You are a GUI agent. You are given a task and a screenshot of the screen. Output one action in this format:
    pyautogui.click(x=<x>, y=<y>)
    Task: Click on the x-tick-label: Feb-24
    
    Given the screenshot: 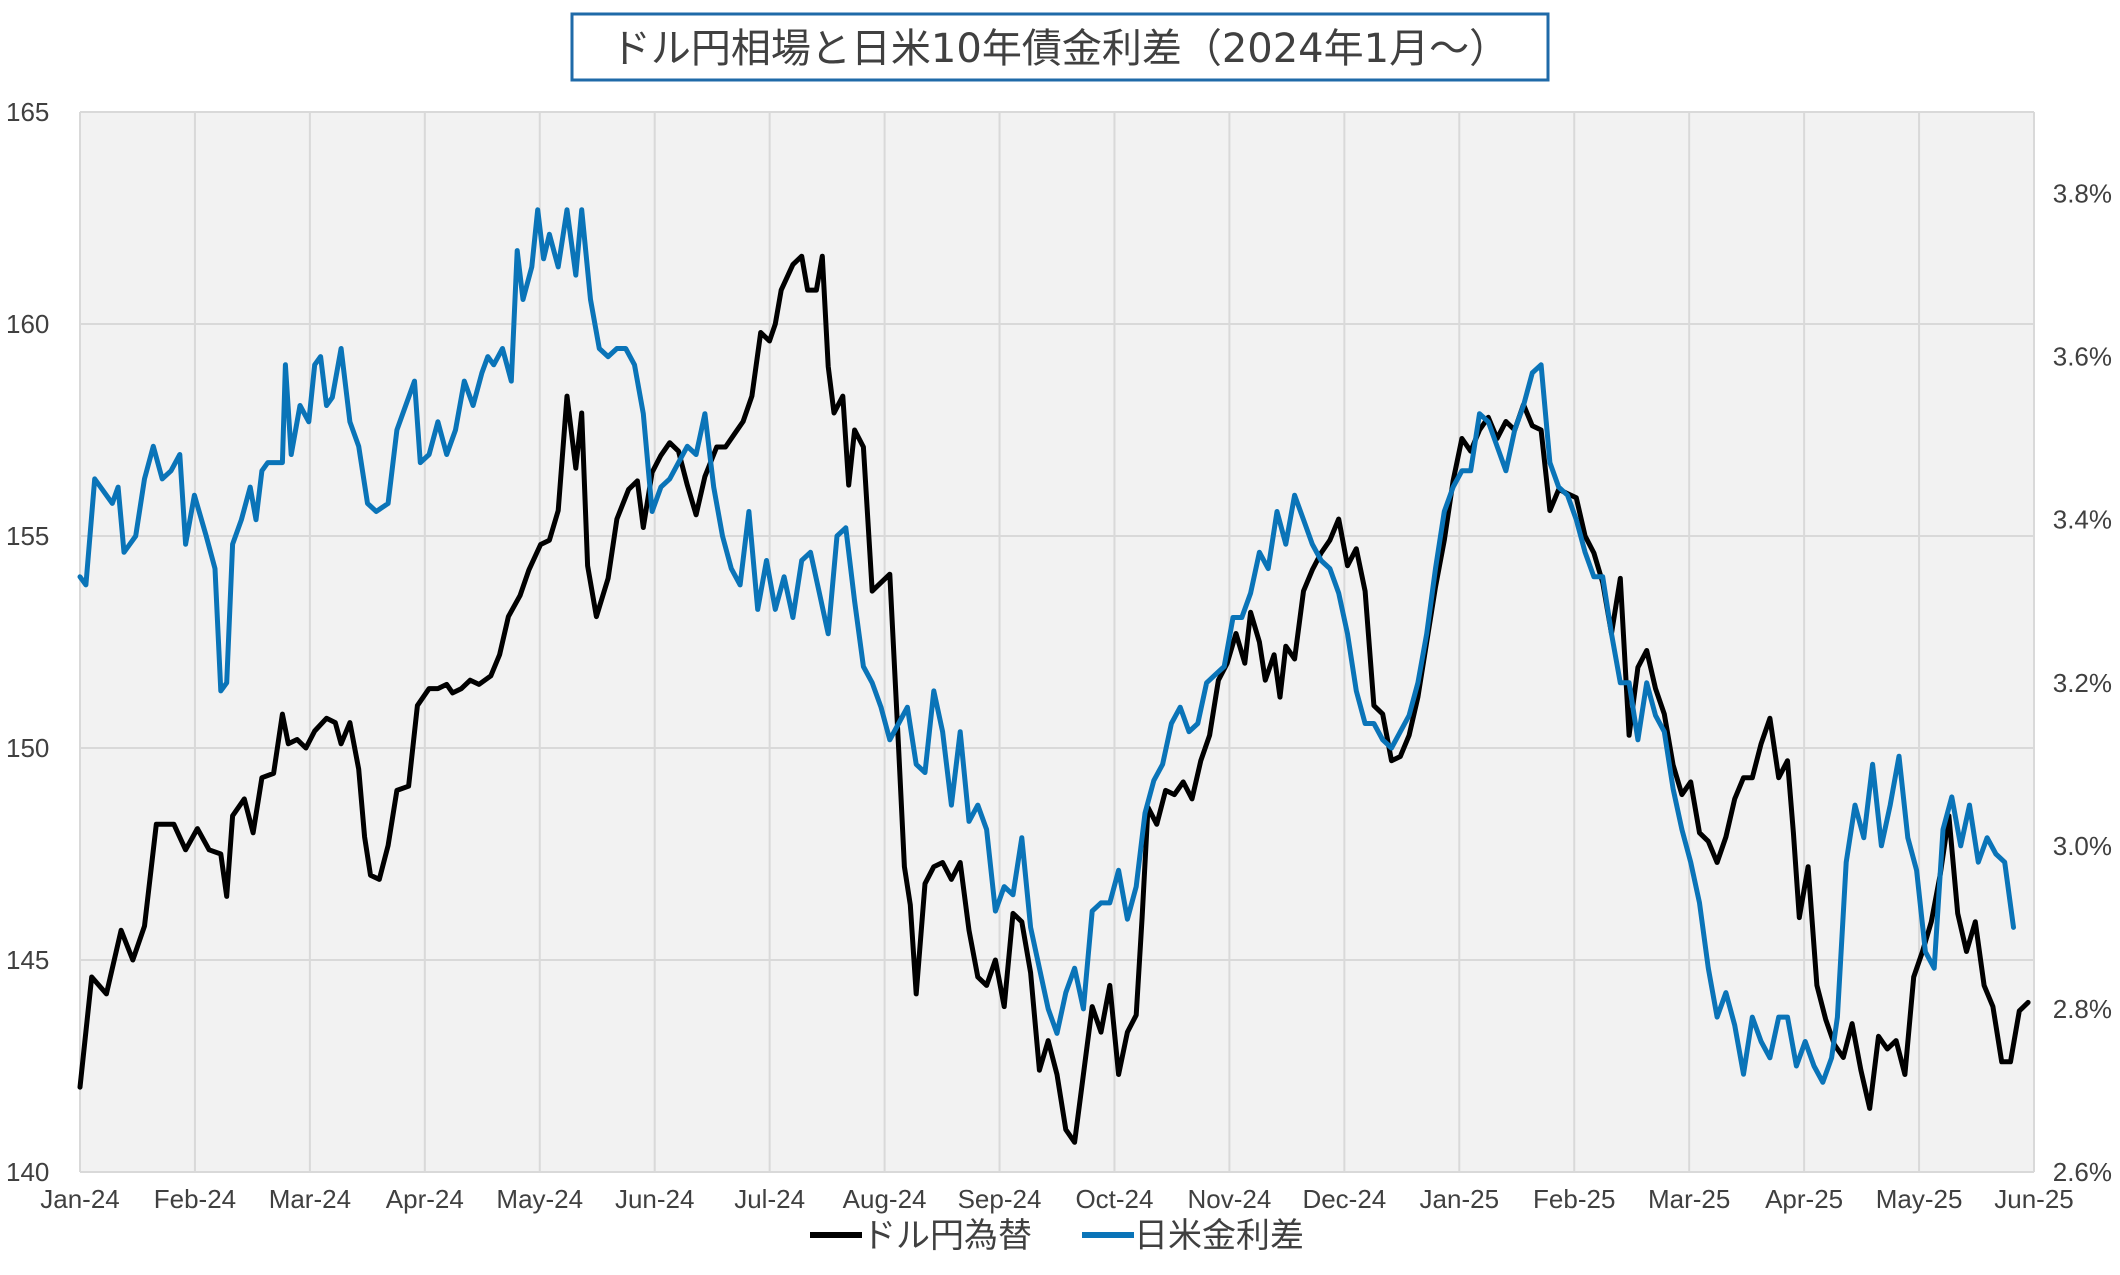 What is the action you would take?
    pyautogui.click(x=195, y=1199)
    